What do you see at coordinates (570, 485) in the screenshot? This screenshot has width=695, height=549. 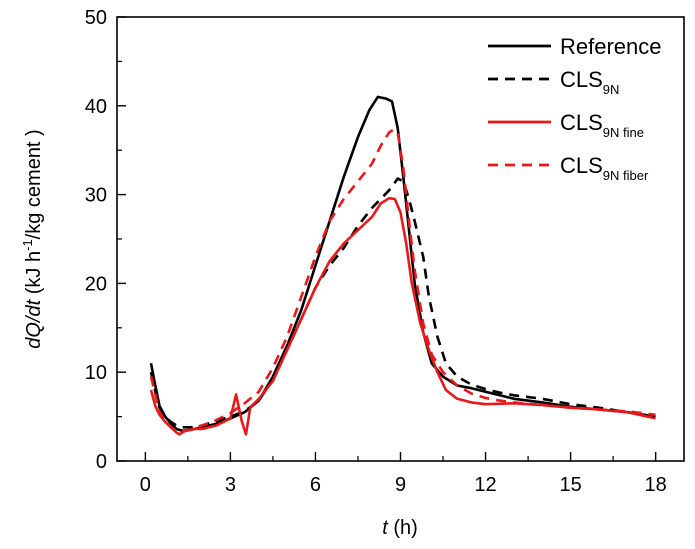 I see `x-tick-label-15: 15` at bounding box center [570, 485].